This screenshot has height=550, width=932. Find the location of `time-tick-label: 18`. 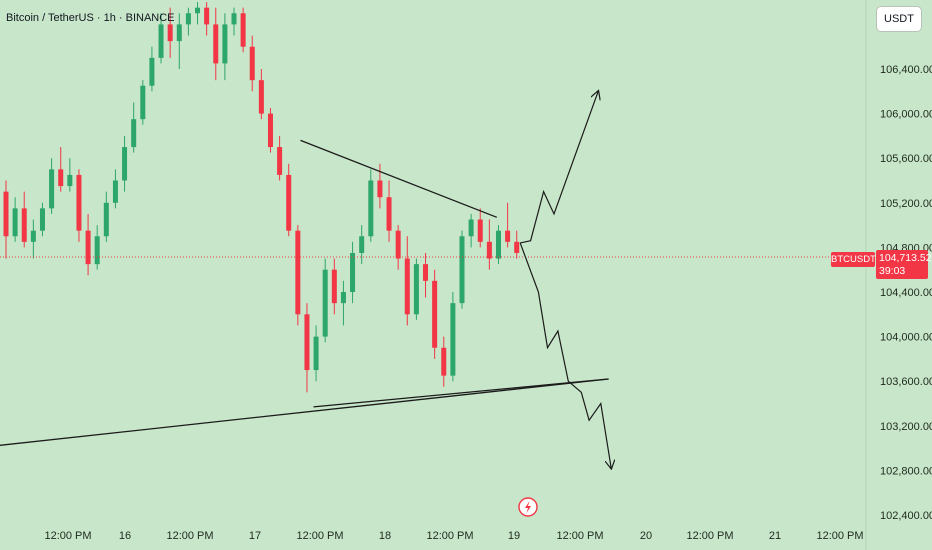

time-tick-label: 18 is located at coordinates (385, 536).